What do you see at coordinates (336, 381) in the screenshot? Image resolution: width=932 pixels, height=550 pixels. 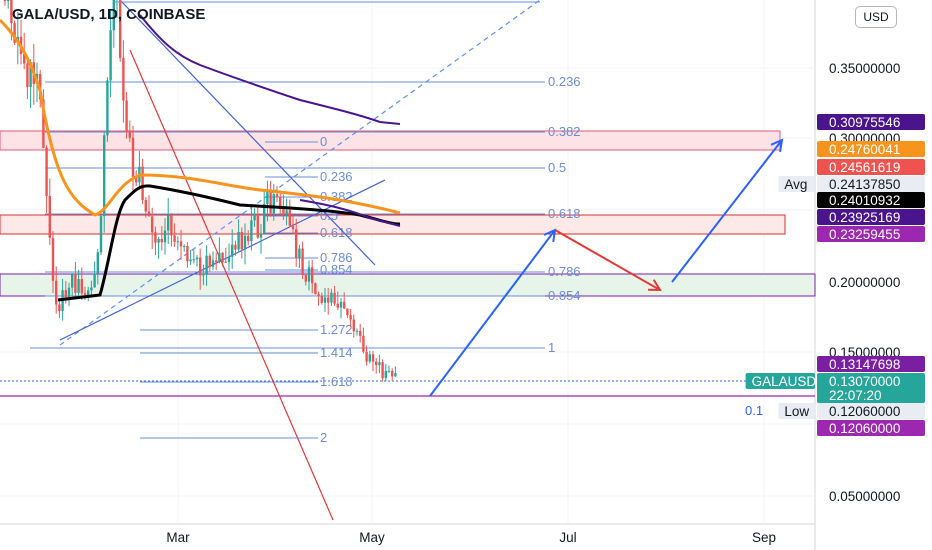 I see `fib-inner-label: 1.618` at bounding box center [336, 381].